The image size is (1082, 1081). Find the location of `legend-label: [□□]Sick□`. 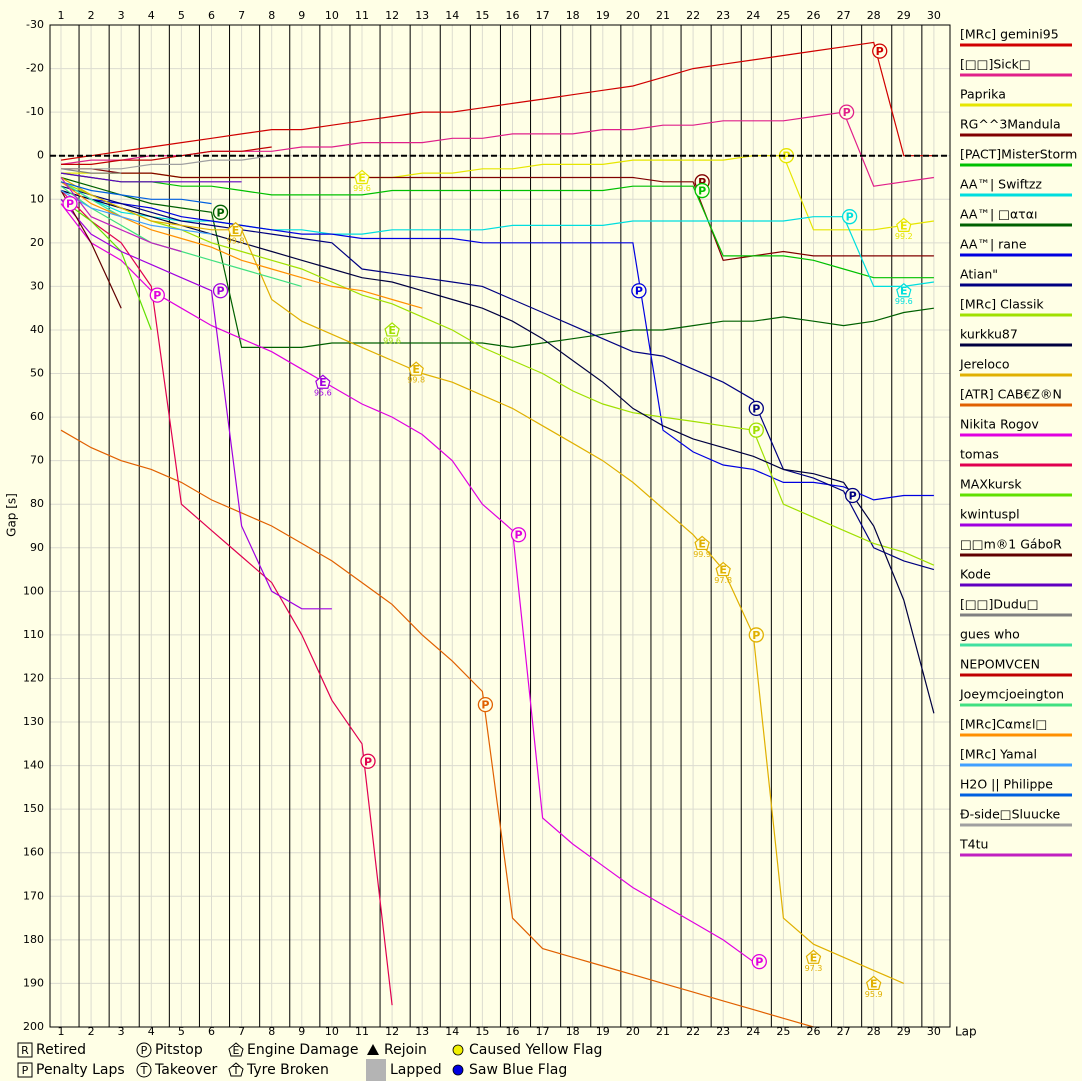

legend-label: [□□]Sick□ is located at coordinates (995, 64).